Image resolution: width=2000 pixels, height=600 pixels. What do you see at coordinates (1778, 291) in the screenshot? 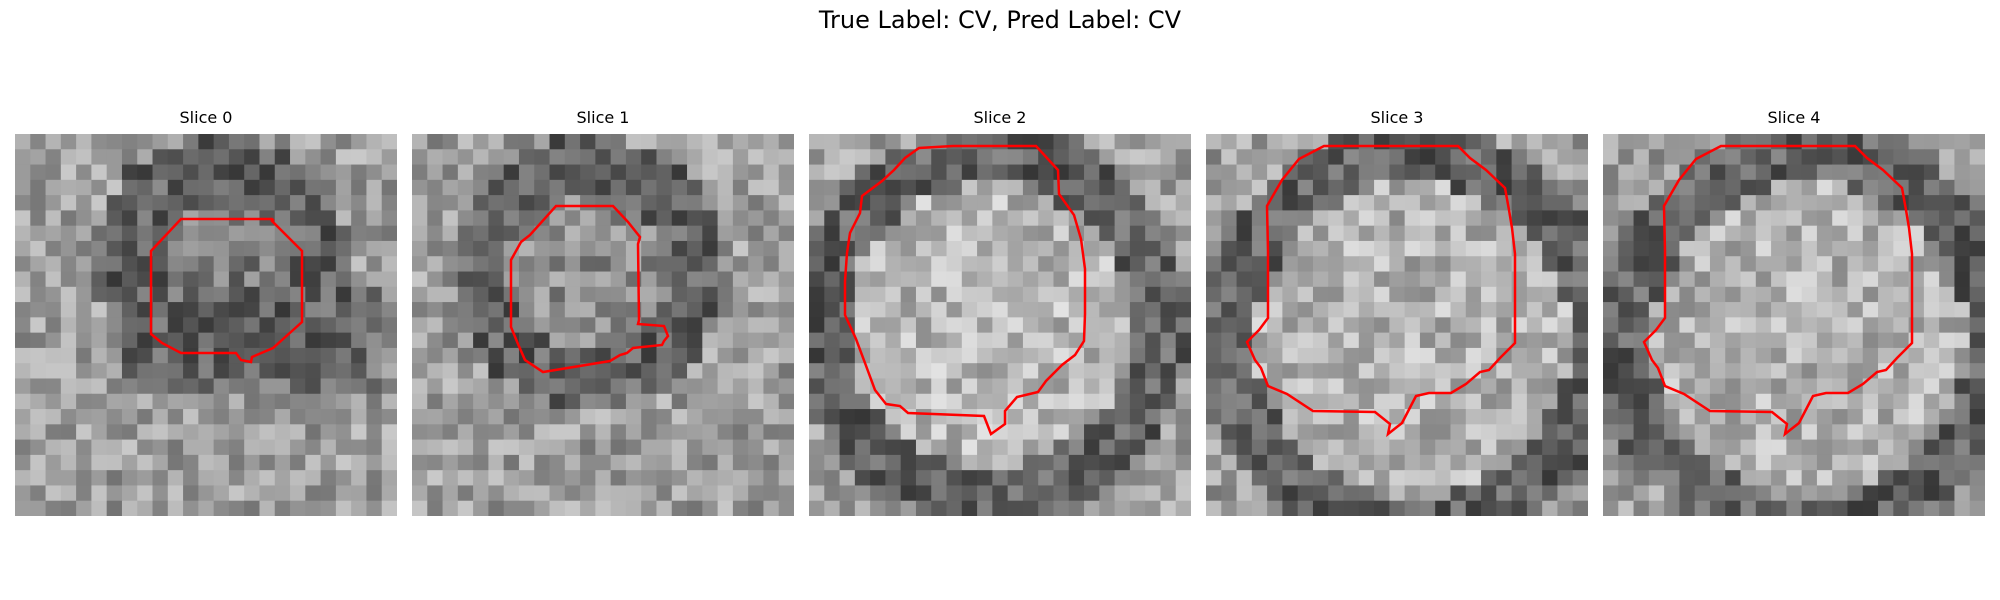
I see `slice-4-segmentation-contour` at bounding box center [1778, 291].